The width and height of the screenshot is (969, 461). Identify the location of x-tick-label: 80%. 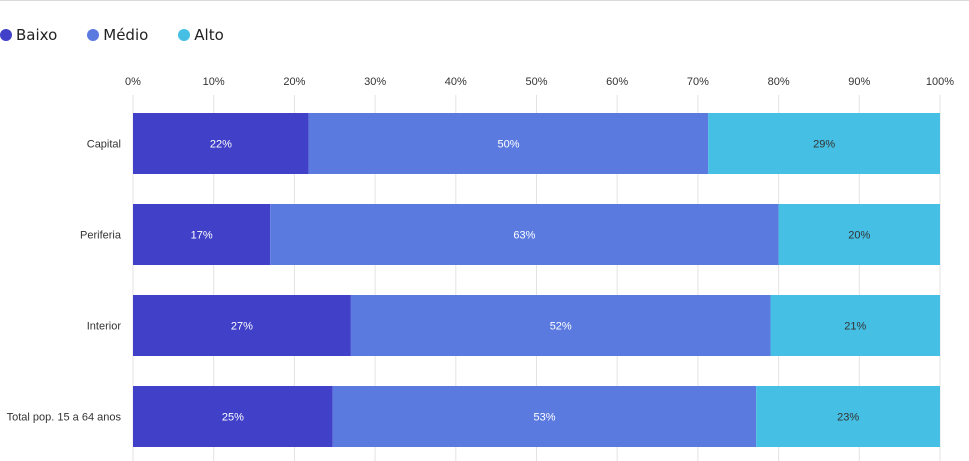
(779, 82).